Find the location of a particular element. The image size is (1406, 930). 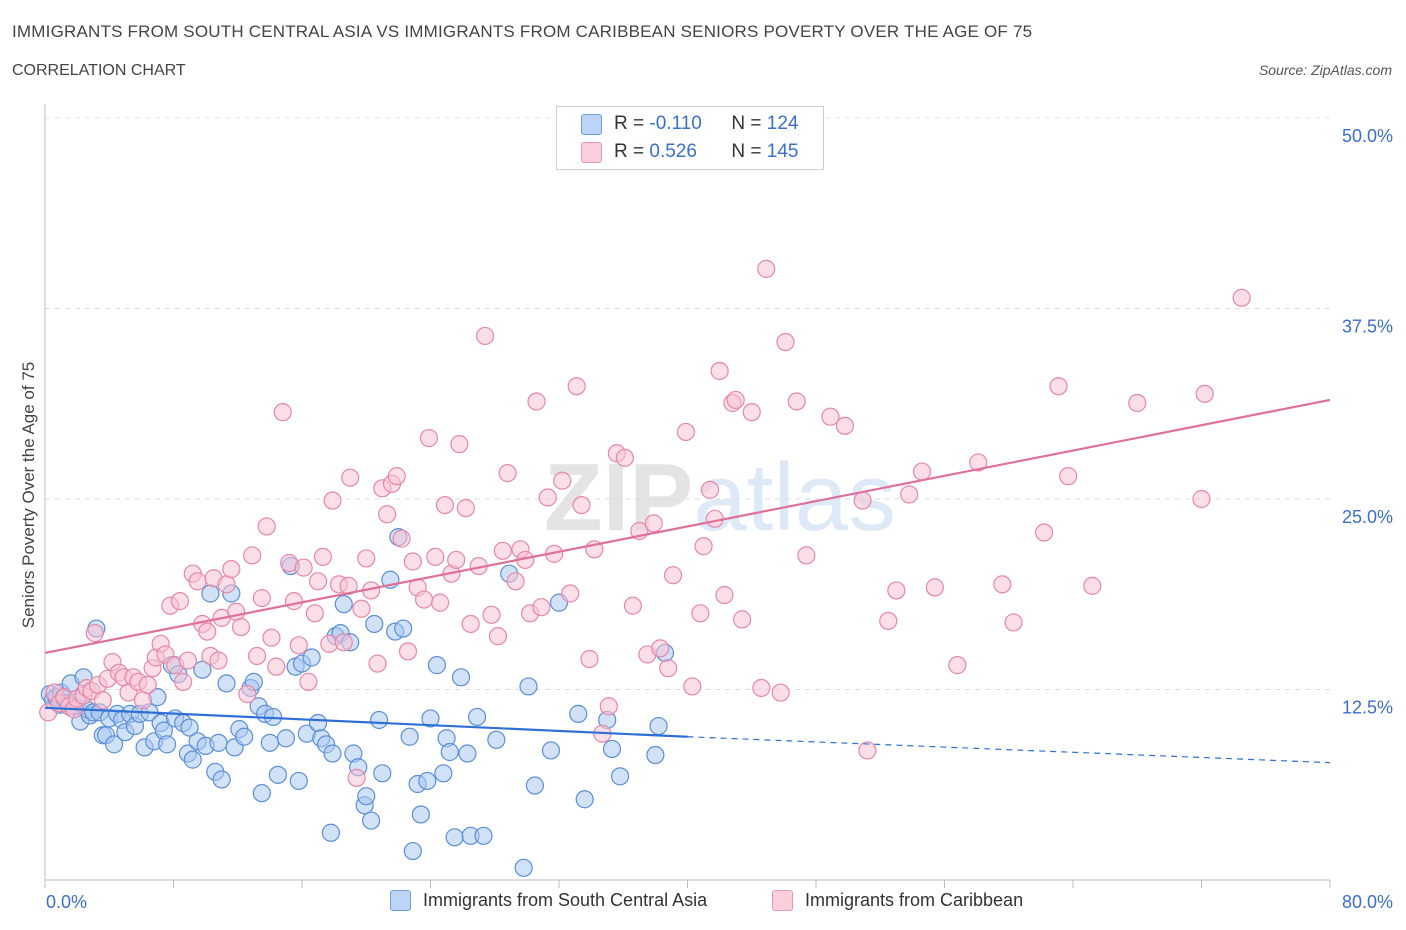

y-axis-label-group: Seniors Poverty Over the Age of 75 is located at coordinates (28, 495).